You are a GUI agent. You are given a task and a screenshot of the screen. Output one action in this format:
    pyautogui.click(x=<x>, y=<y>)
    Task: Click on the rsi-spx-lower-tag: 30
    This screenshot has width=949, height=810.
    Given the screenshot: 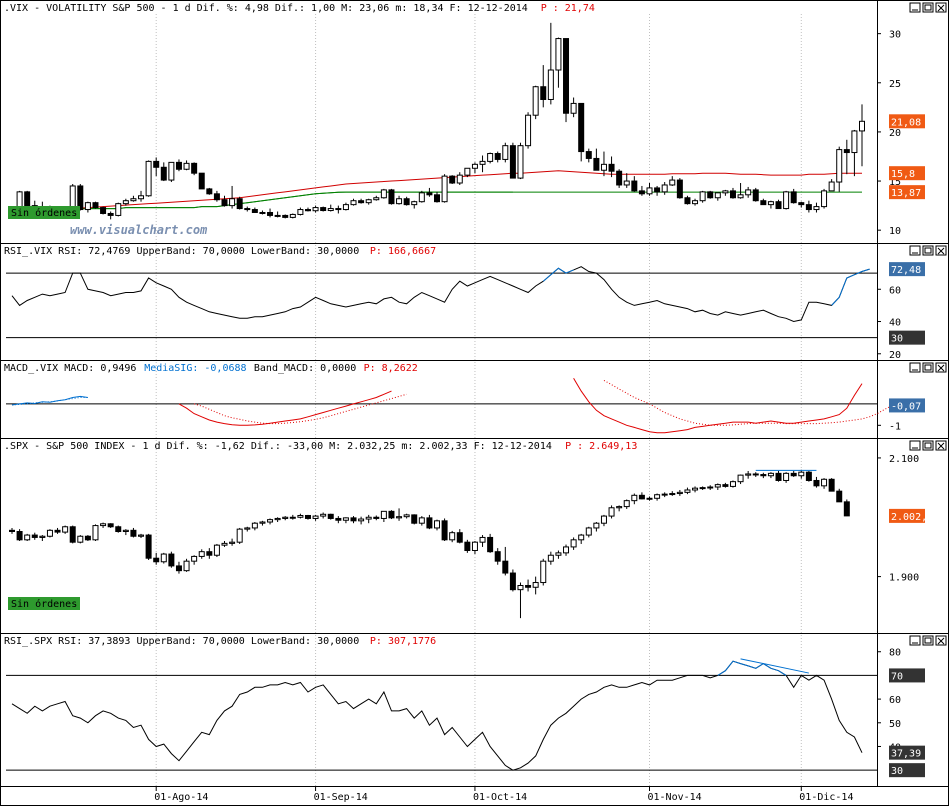 What is the action you would take?
    pyautogui.click(x=897, y=771)
    